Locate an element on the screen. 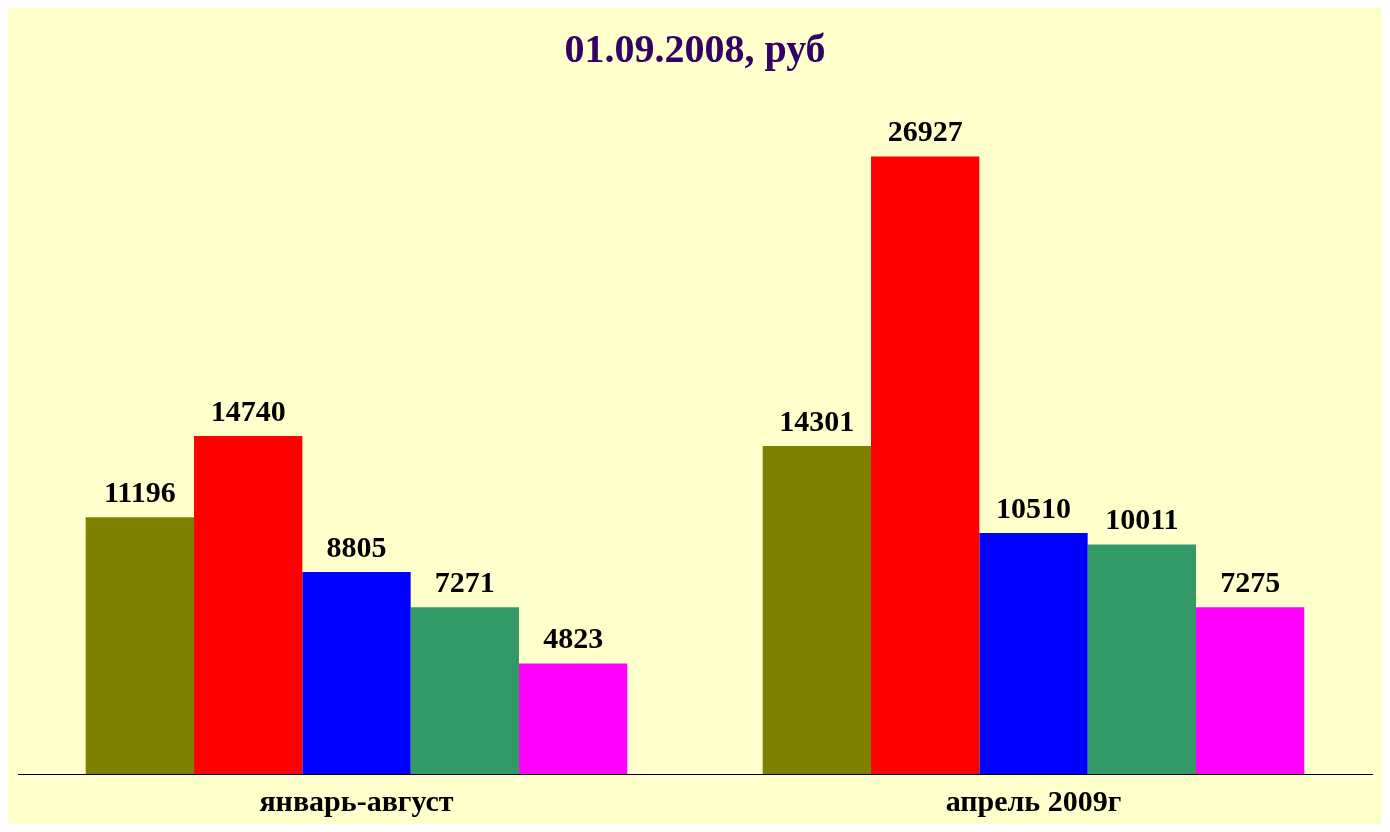 This screenshot has height=832, width=1390. data-label: 7275 is located at coordinates (1250, 581).